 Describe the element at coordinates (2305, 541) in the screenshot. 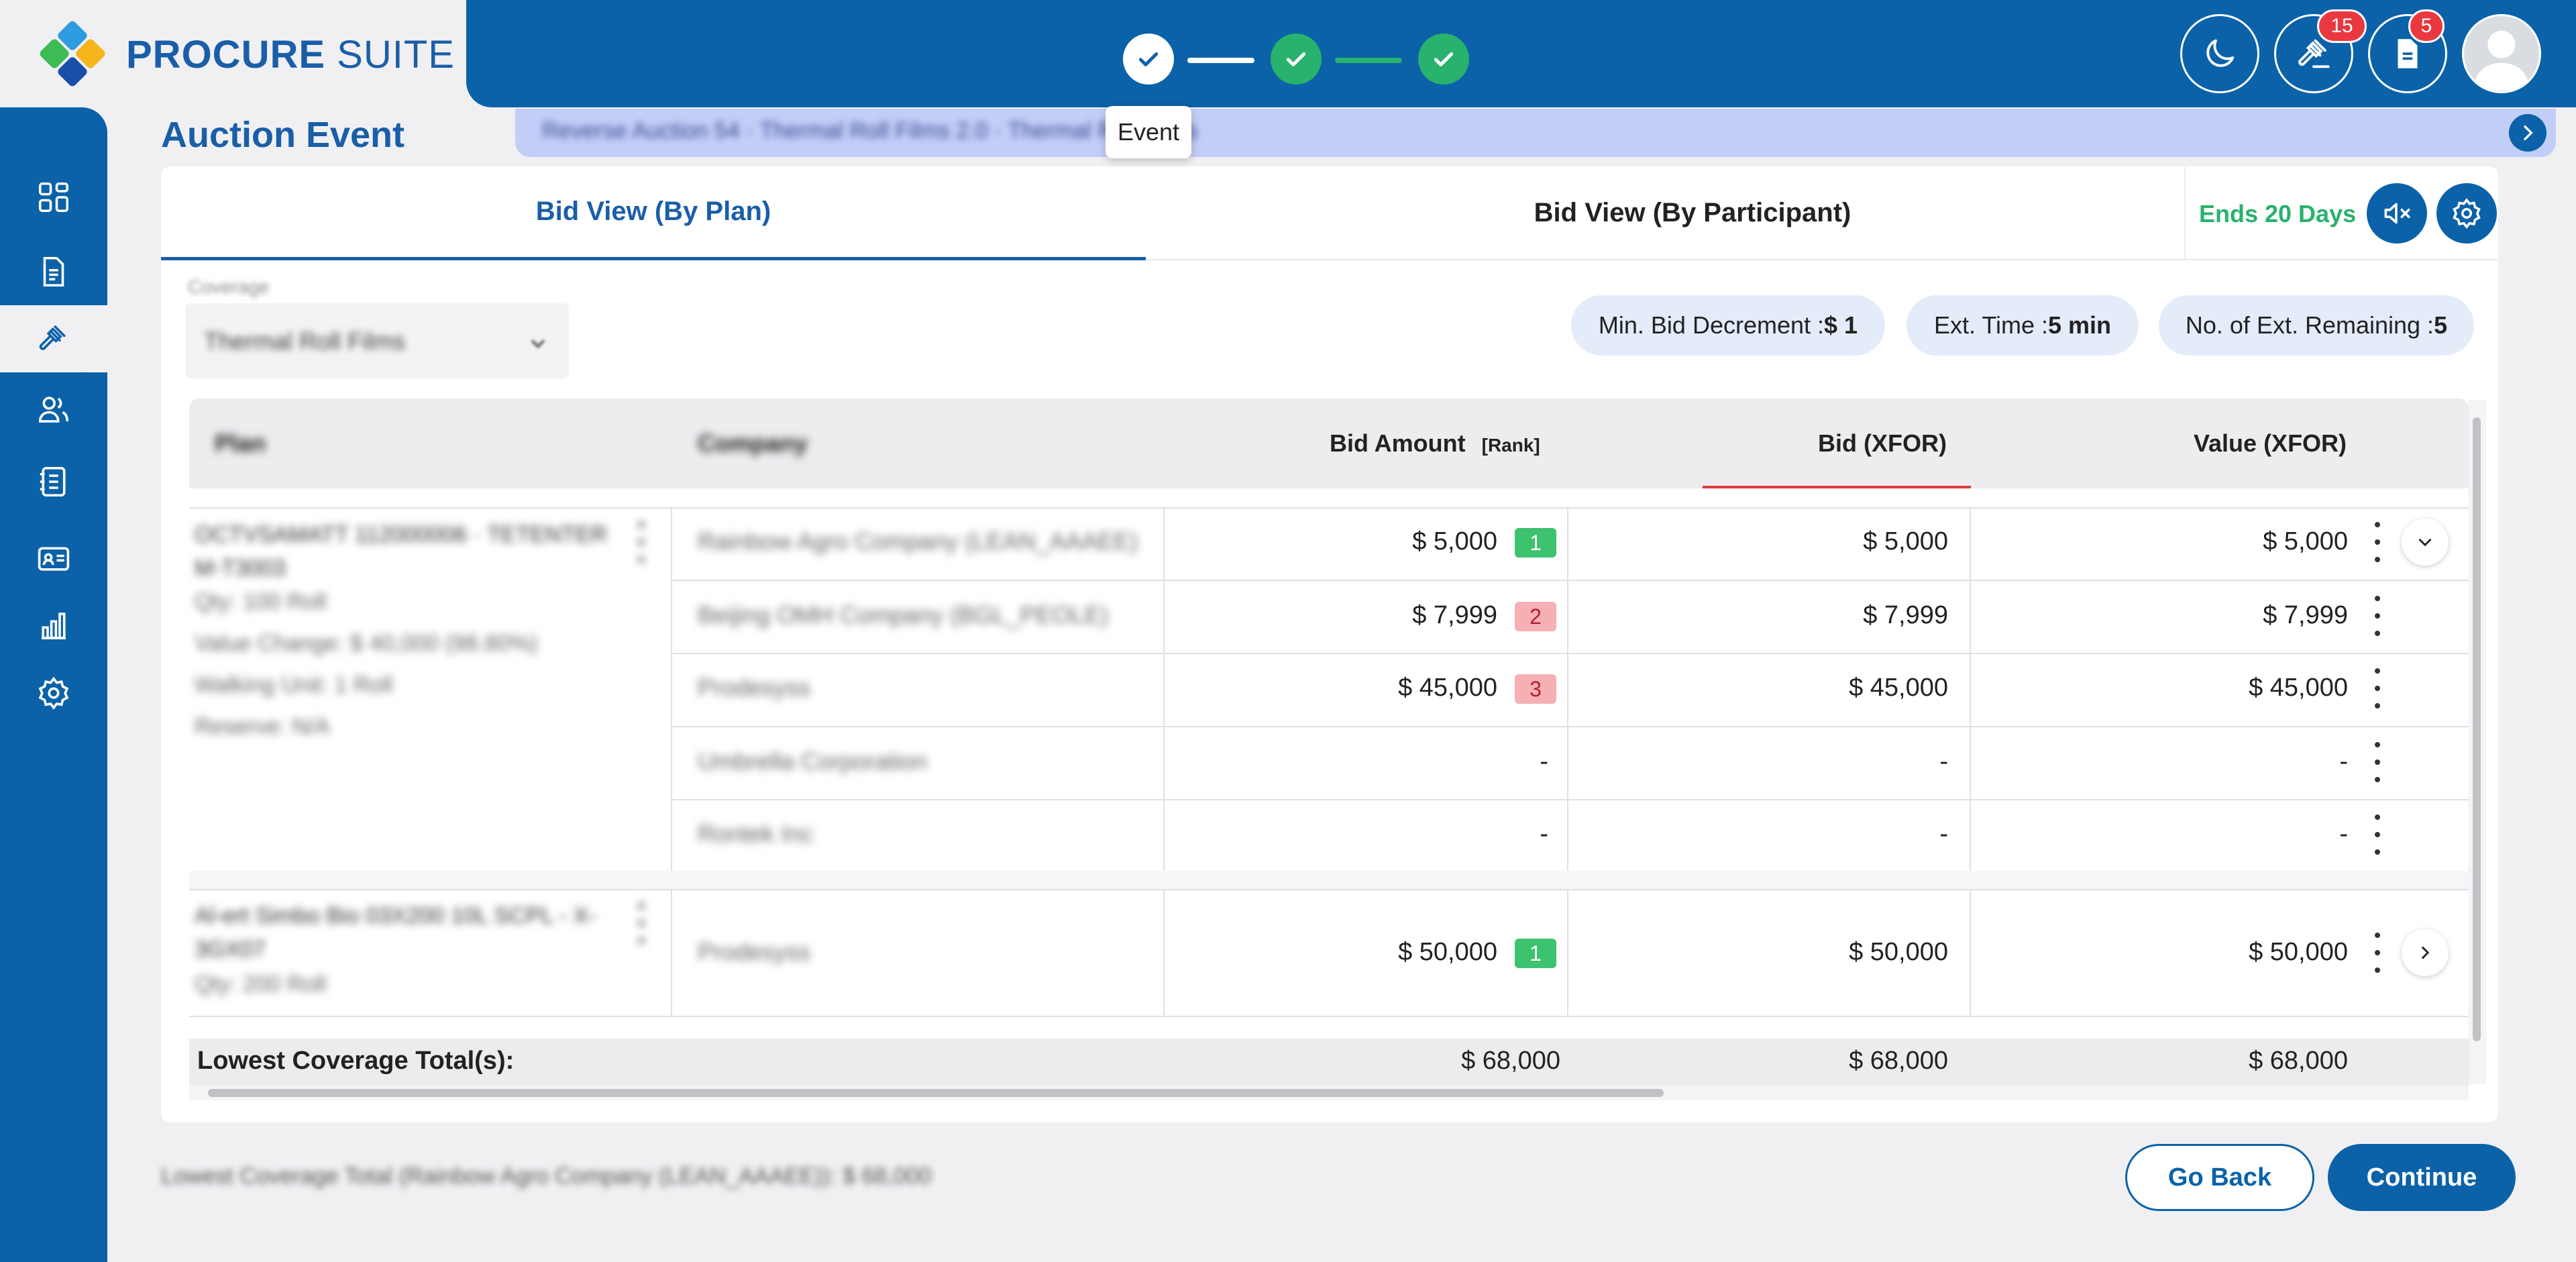

I see `value-xfor-cell: $ 5,000` at that location.